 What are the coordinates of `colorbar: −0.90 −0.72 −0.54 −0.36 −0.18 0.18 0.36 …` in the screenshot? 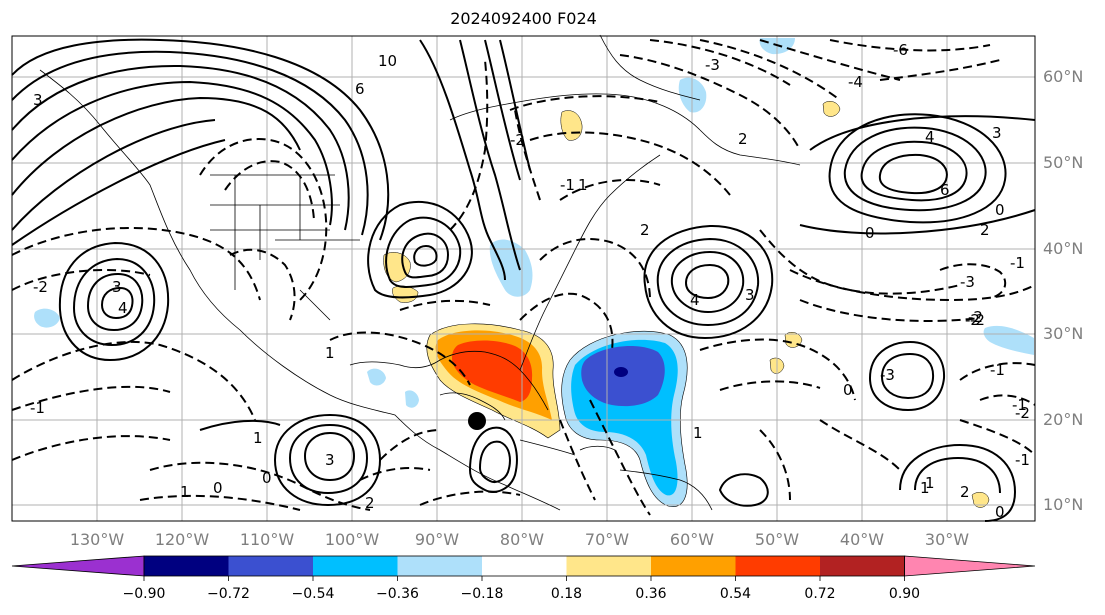 It's located at (523, 578).